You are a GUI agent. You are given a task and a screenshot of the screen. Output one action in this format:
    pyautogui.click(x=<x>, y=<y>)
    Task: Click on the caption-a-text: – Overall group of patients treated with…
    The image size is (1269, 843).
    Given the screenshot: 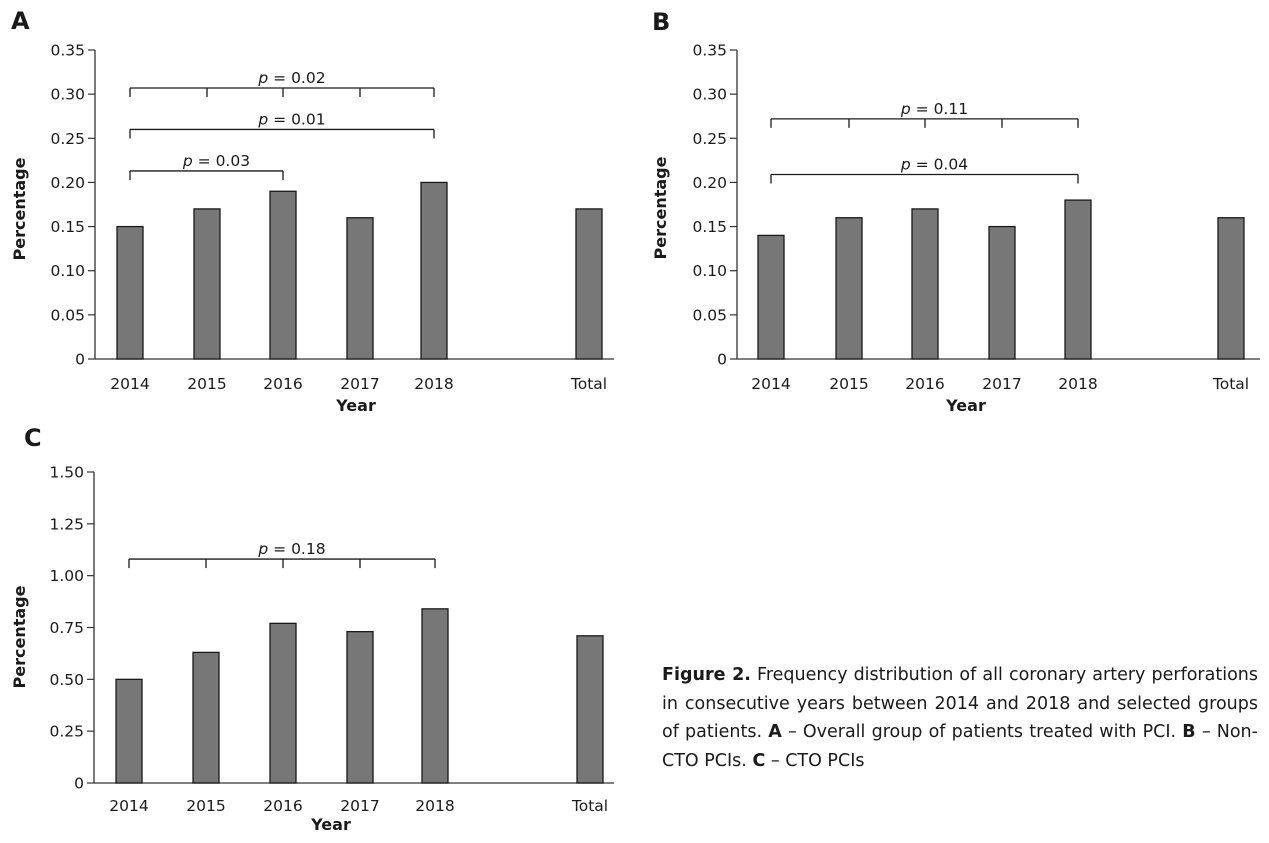 What is the action you would take?
    pyautogui.click(x=982, y=732)
    